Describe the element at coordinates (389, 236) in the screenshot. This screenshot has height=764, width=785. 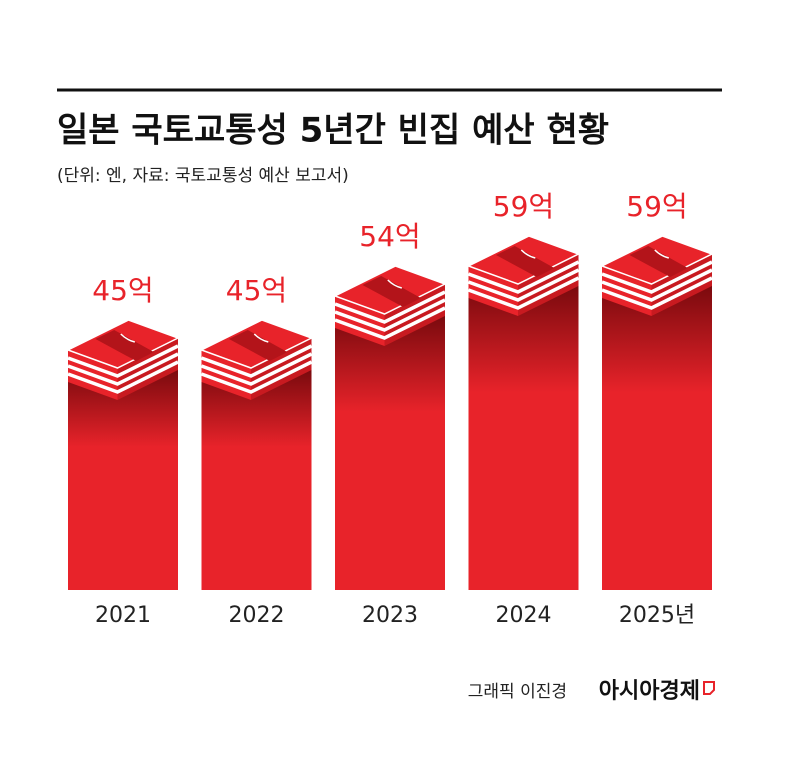
I see `value-label: 54억` at that location.